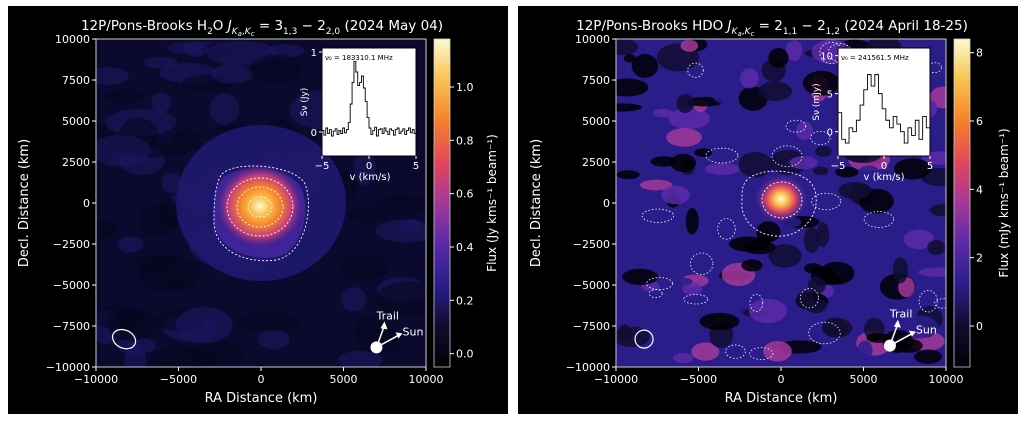 This screenshot has width=1024, height=425. I want to click on colorbar-tick-label: 2, so click(979, 258).